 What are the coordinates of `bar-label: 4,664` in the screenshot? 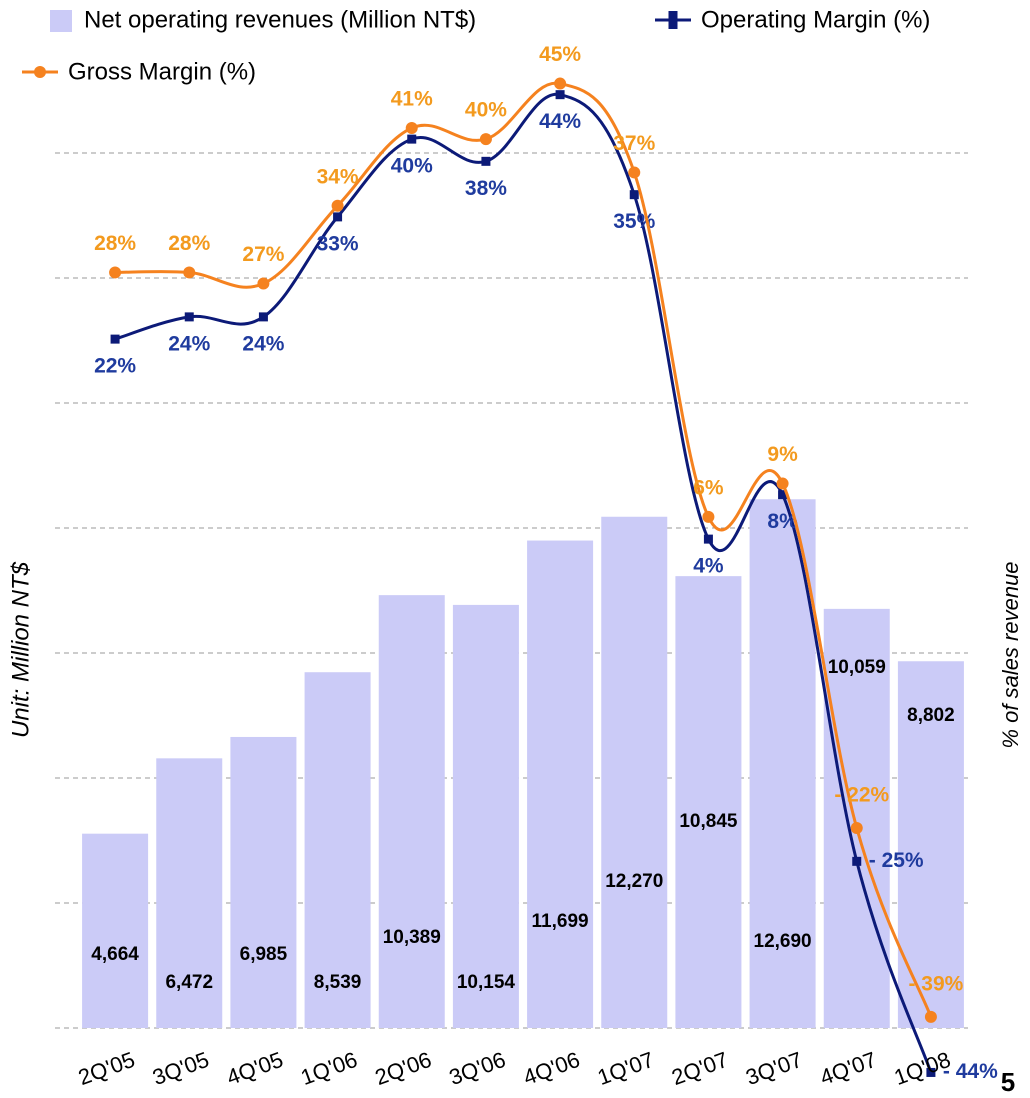 It's located at (115, 954).